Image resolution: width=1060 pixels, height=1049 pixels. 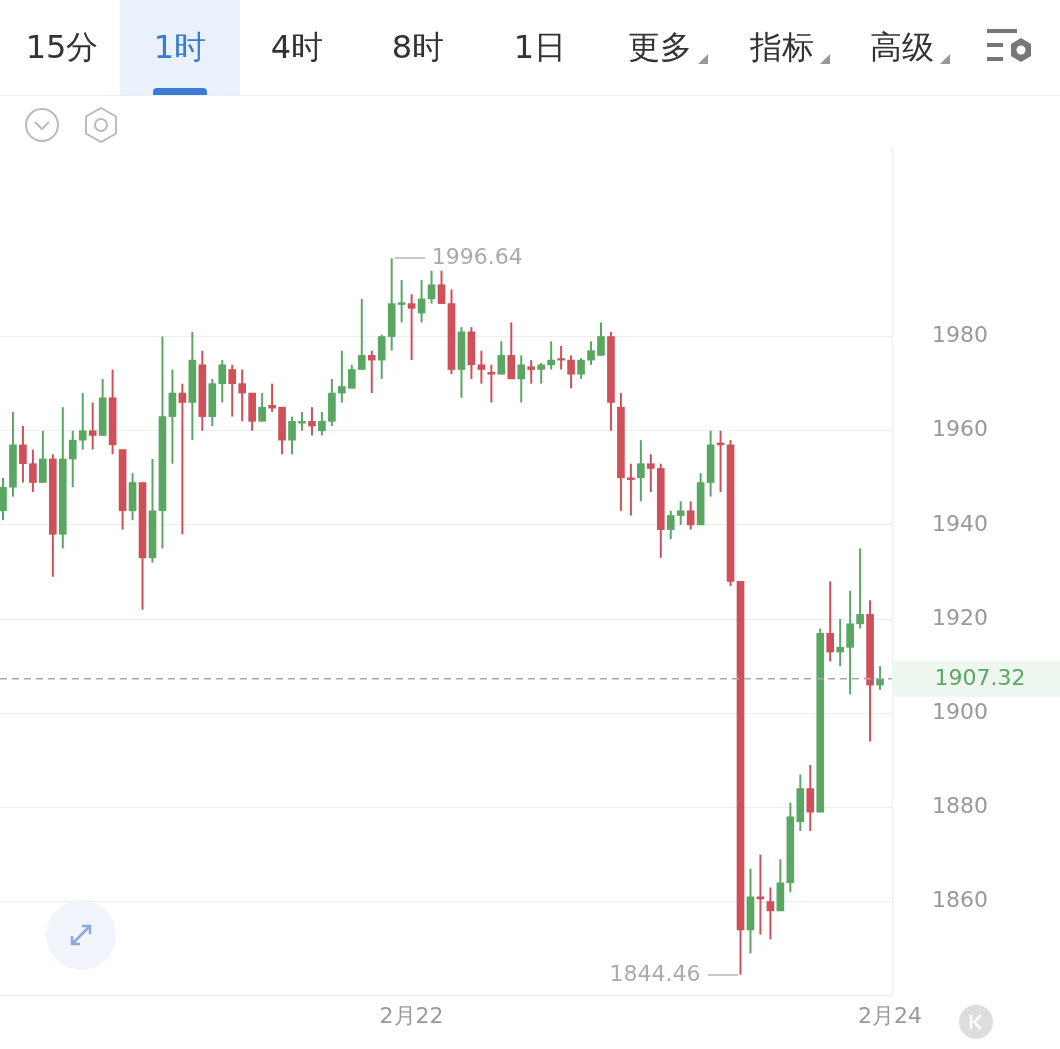 What do you see at coordinates (960, 523) in the screenshot?
I see `y-tick-label: 1940` at bounding box center [960, 523].